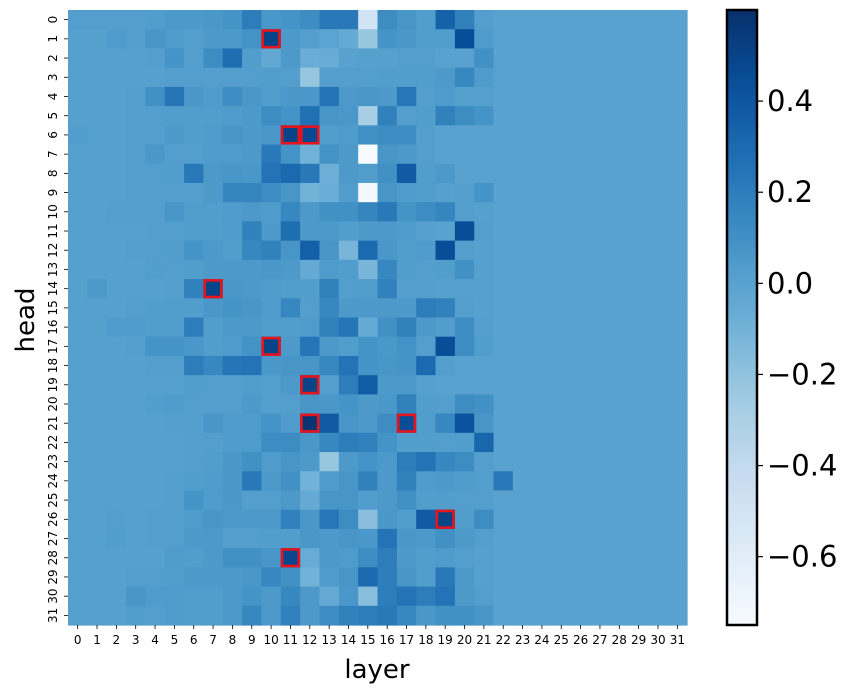  What do you see at coordinates (657, 640) in the screenshot?
I see `x-tick-label: 30` at bounding box center [657, 640].